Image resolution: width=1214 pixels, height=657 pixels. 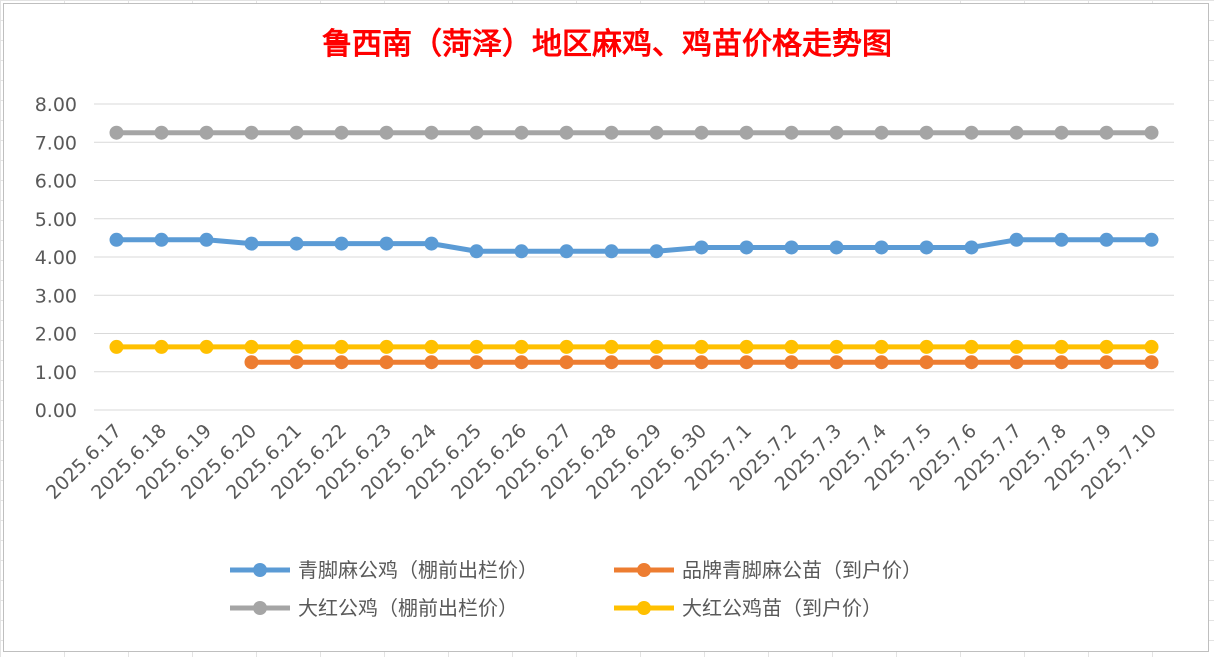 What do you see at coordinates (56, 105) in the screenshot?
I see `y-tick-label: 8.00` at bounding box center [56, 105].